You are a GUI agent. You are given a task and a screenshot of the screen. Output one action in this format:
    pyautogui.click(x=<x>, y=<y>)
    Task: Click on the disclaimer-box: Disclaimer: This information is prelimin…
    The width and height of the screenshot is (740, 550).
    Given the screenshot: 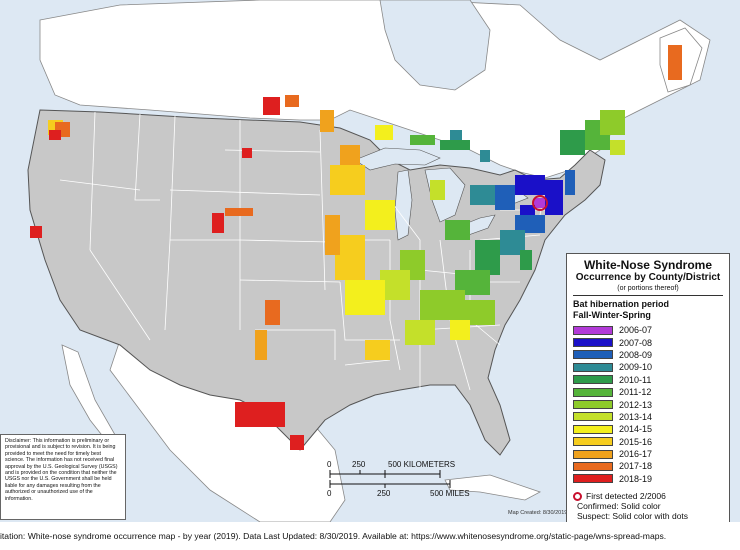 What is the action you would take?
    pyautogui.click(x=63, y=477)
    